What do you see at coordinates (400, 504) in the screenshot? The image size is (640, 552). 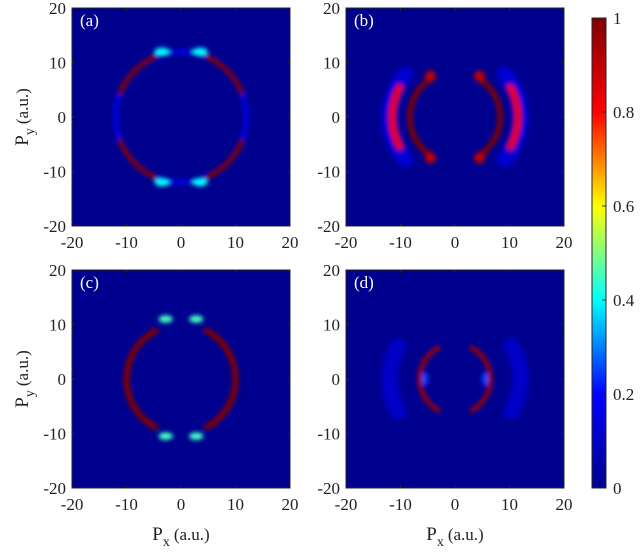 I see `panel-d-x-tick-label: -10` at bounding box center [400, 504].